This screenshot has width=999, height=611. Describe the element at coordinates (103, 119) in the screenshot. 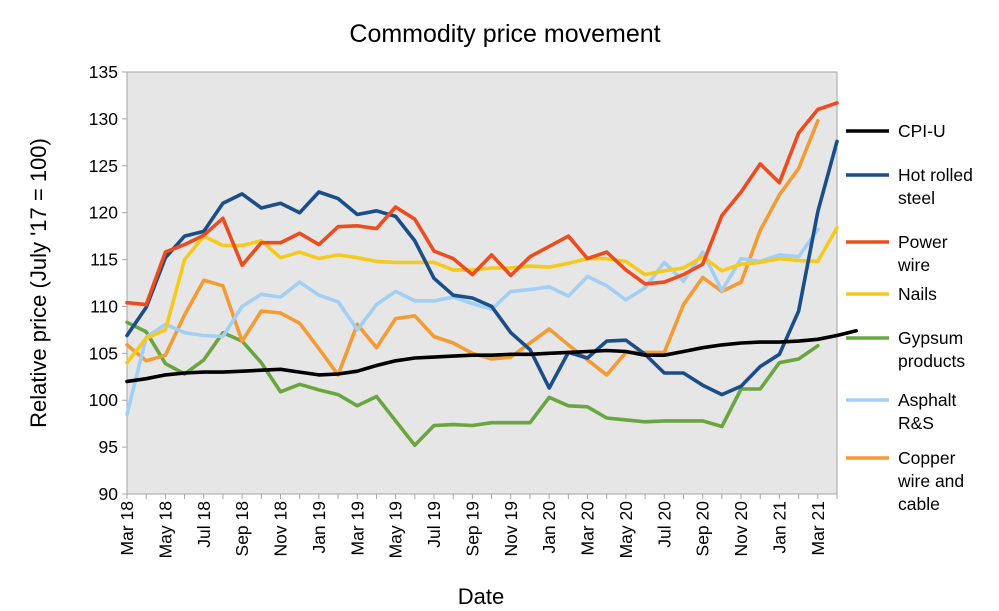

I see `y-tick-label: 130` at that location.